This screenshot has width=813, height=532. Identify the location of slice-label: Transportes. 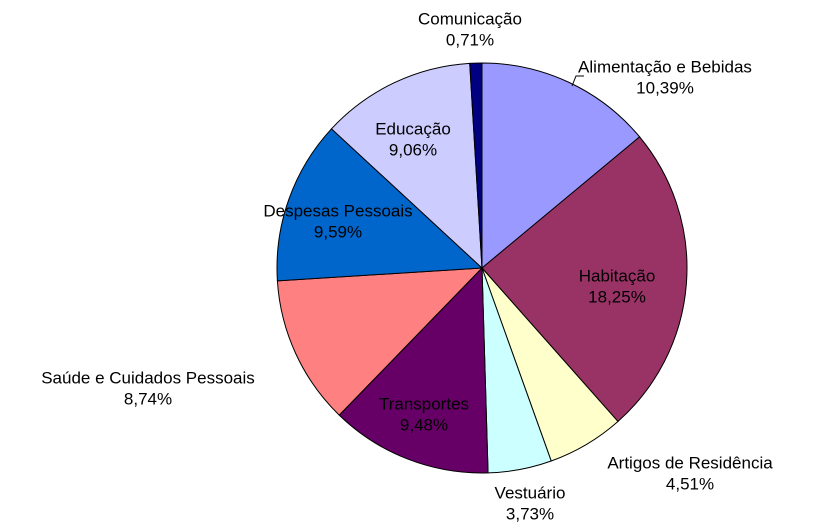
(424, 403).